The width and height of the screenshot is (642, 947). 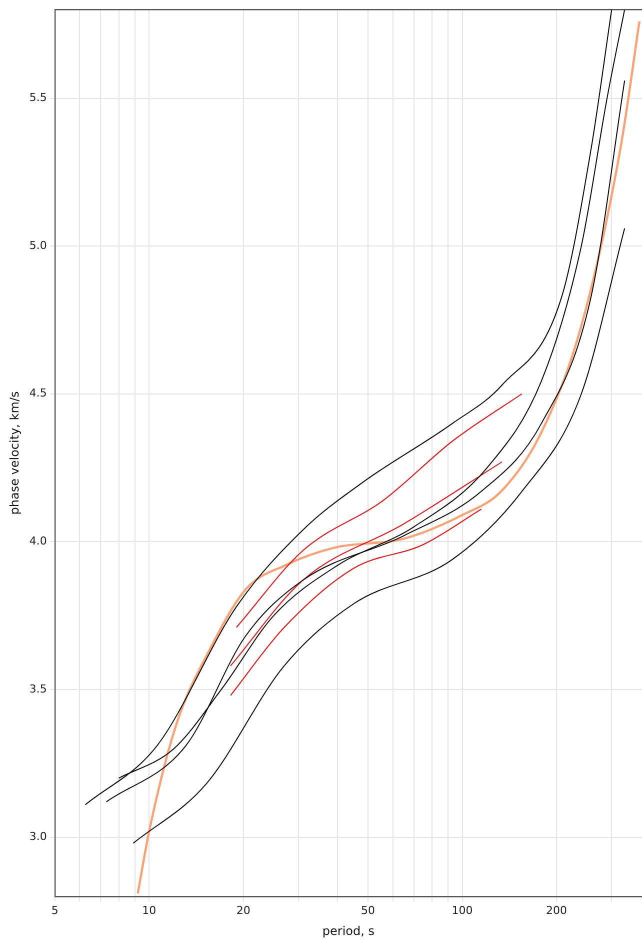 What do you see at coordinates (368, 910) in the screenshot?
I see `x-tick-label: 50` at bounding box center [368, 910].